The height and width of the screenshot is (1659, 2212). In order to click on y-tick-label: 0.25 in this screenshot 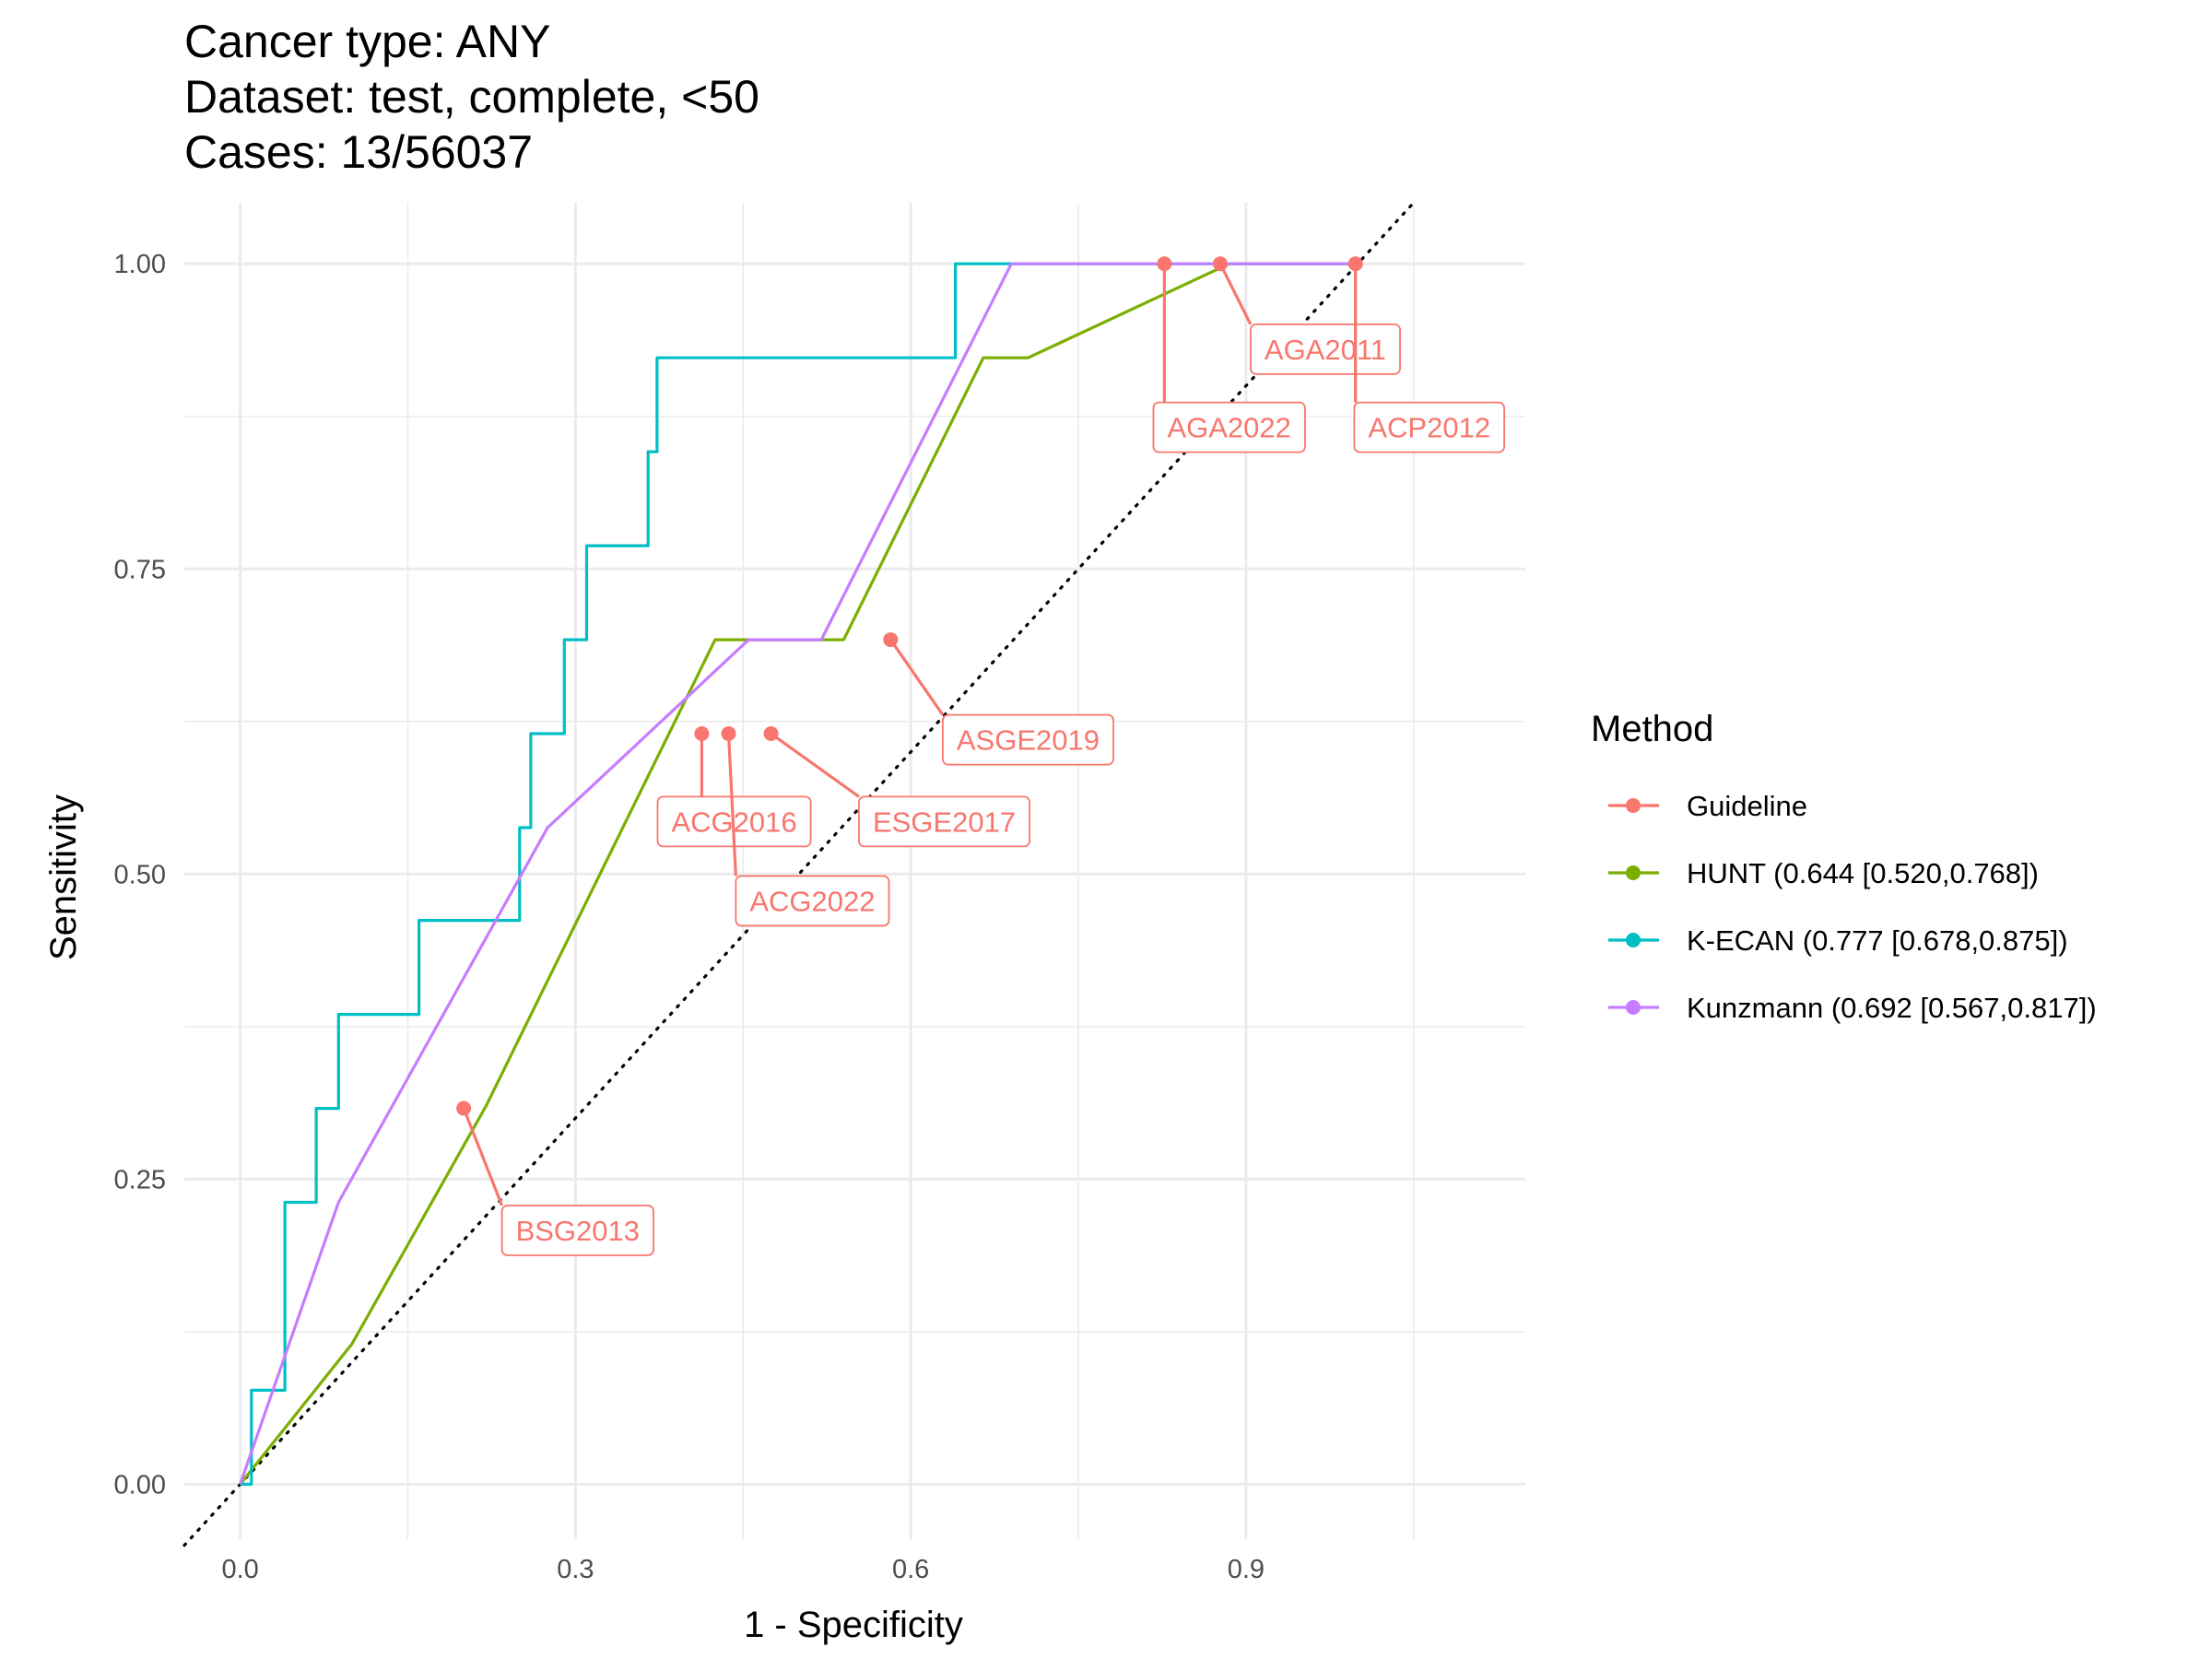, I will do `click(140, 1179)`.